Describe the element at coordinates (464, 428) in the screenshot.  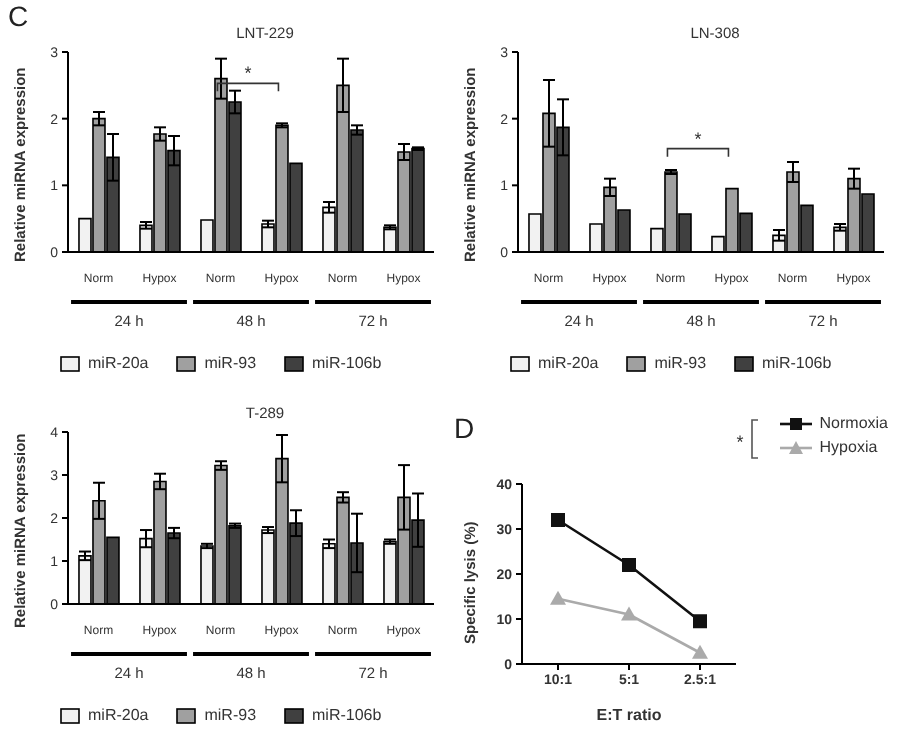
I see `text: D` at that location.